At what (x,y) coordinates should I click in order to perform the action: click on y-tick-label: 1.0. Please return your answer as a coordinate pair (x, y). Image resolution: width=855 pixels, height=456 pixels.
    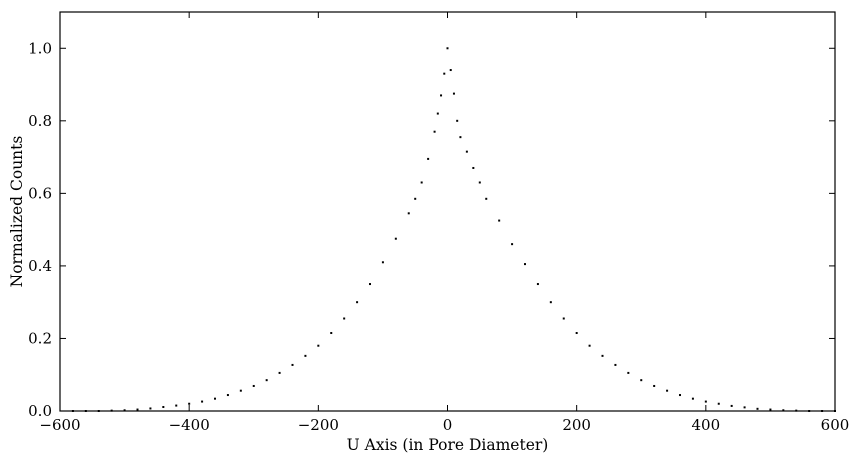
    Looking at the image, I should click on (40, 48).